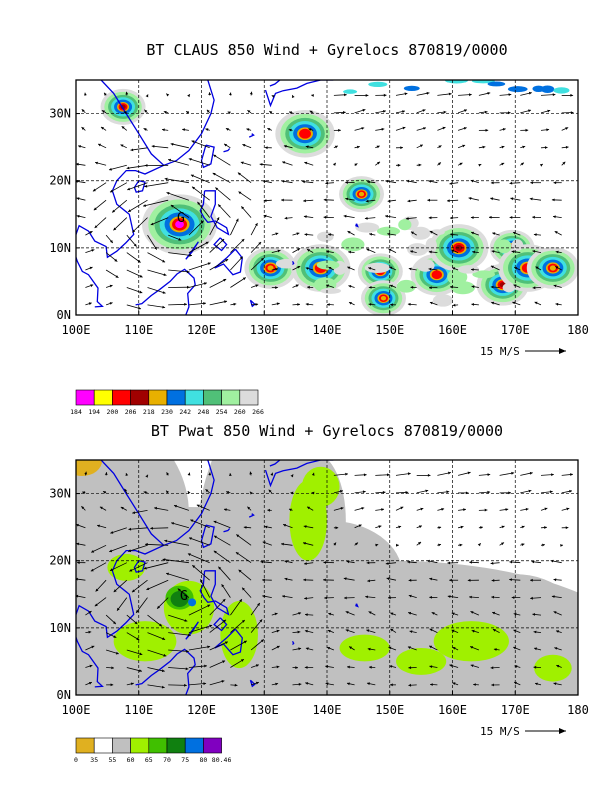 The height and width of the screenshot is (792, 612). I want to click on x-tick-label: 110E, so click(138, 330).